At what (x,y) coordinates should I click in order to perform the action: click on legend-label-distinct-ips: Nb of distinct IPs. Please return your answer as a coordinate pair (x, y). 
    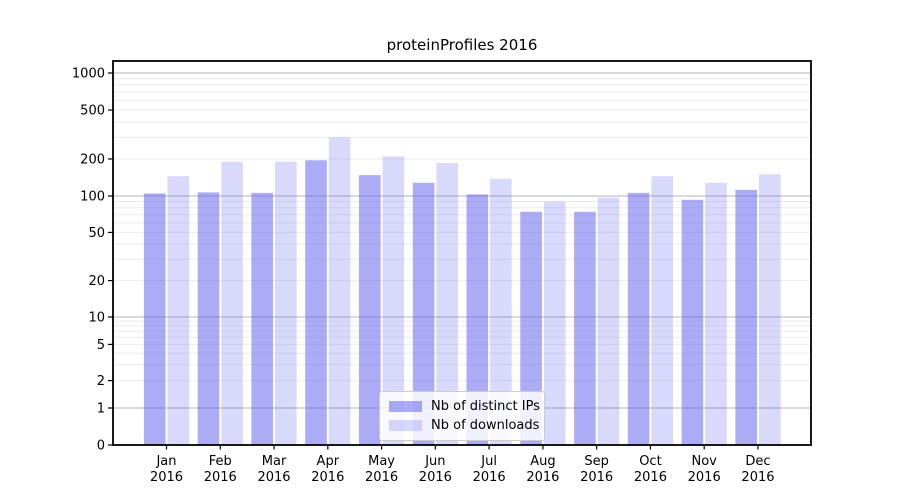
    Looking at the image, I should click on (485, 406).